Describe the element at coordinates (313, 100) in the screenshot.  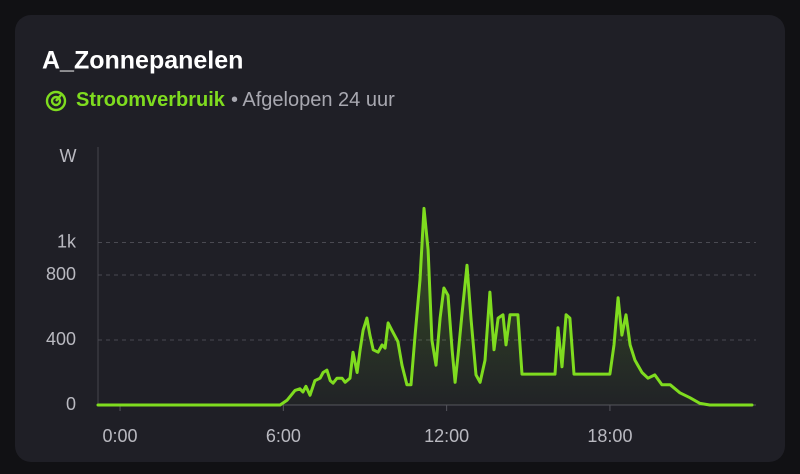
I see `period: • Afgelopen 24 uur` at that location.